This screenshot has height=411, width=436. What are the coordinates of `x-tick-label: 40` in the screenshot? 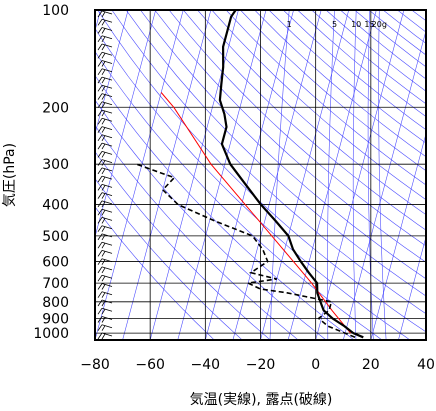 It's located at (426, 365).